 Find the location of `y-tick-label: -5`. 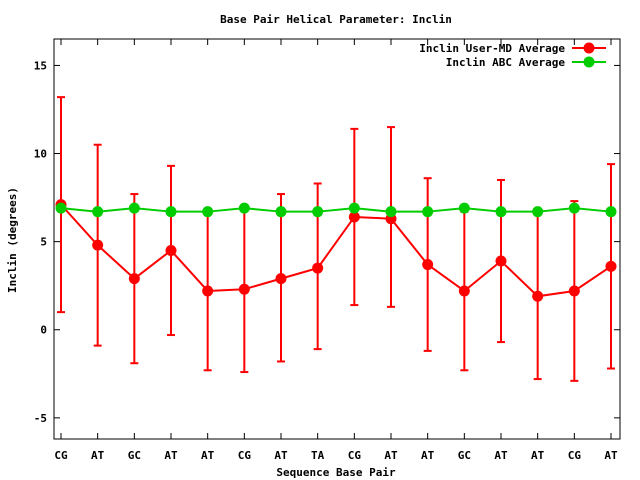

y-tick-label: -5 is located at coordinates (40, 418).